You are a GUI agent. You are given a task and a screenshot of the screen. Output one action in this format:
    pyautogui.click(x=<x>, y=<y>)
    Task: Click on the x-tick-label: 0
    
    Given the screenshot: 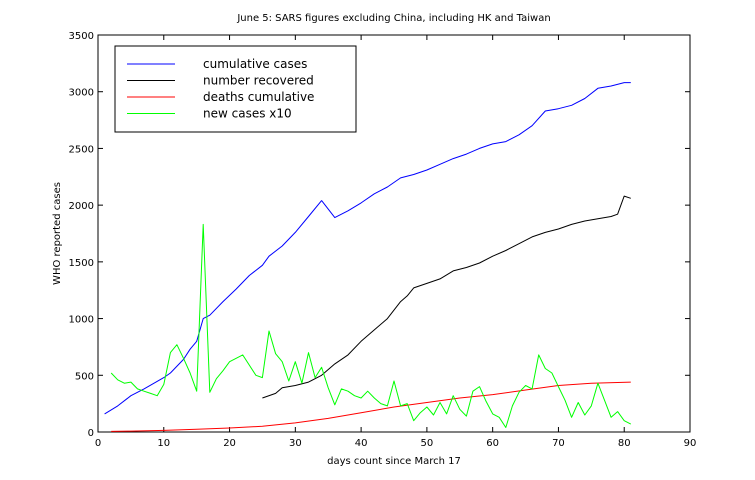 What is the action you would take?
    pyautogui.click(x=98, y=443)
    